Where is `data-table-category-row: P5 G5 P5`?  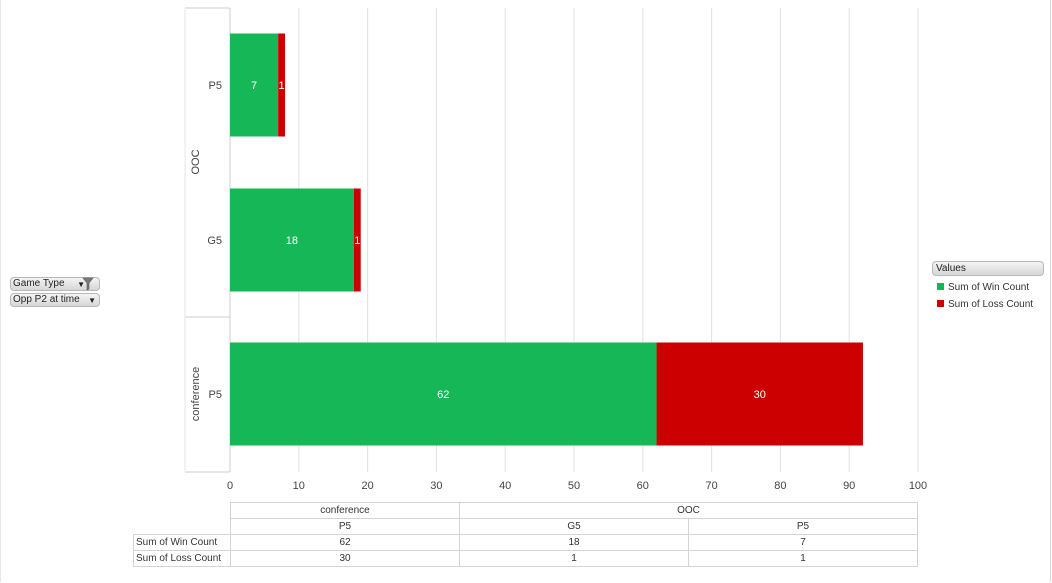
data-table-category-row: P5 G5 P5 is located at coordinates (526, 526).